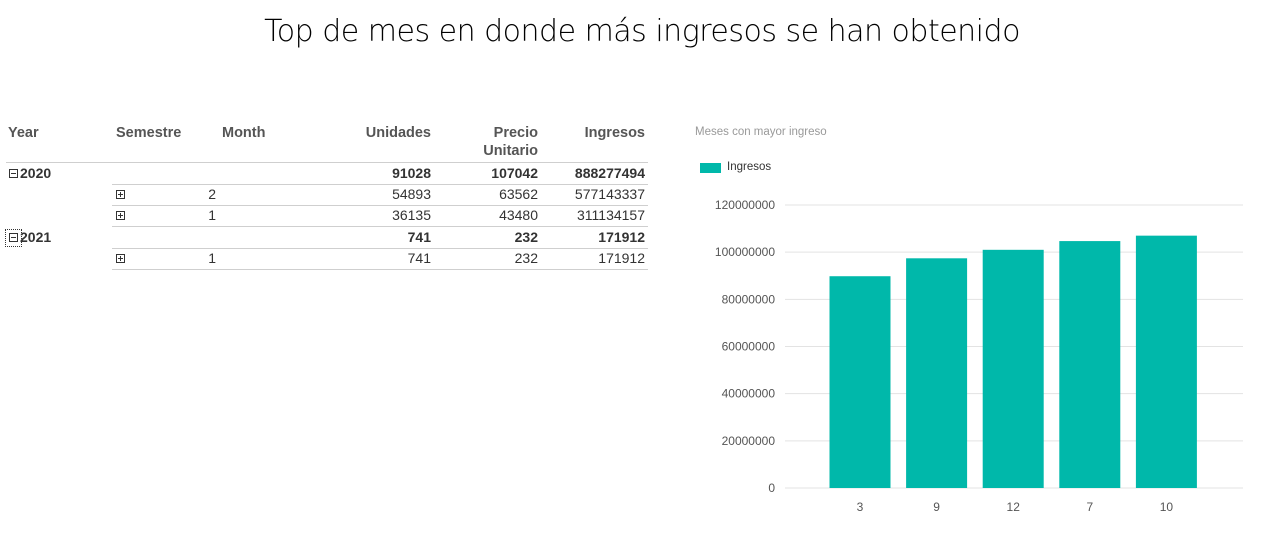 The width and height of the screenshot is (1284, 536). I want to click on legend-swatch, so click(710, 168).